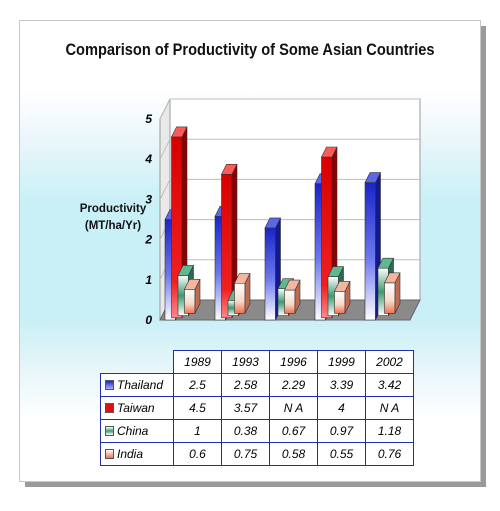 The height and width of the screenshot is (511, 500). What do you see at coordinates (483, 256) in the screenshot?
I see `frame-shadow-right` at bounding box center [483, 256].